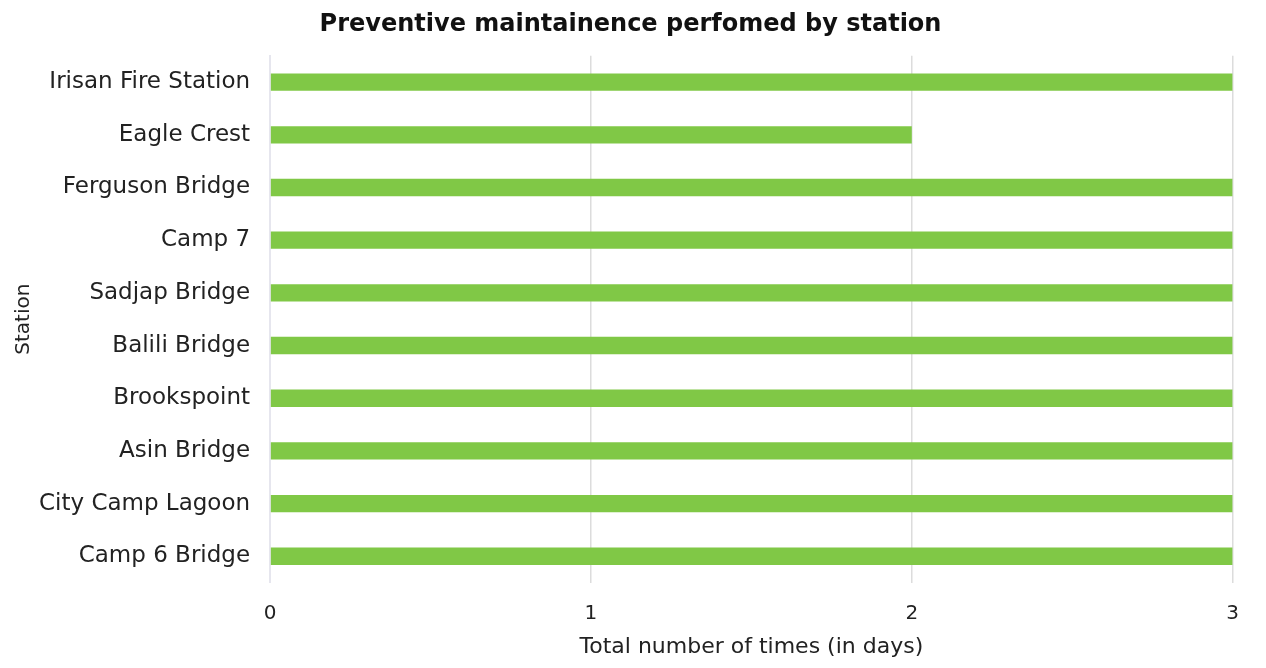  Describe the element at coordinates (150, 80) in the screenshot. I see `y-tick-label: Irisan Fire Station` at that location.